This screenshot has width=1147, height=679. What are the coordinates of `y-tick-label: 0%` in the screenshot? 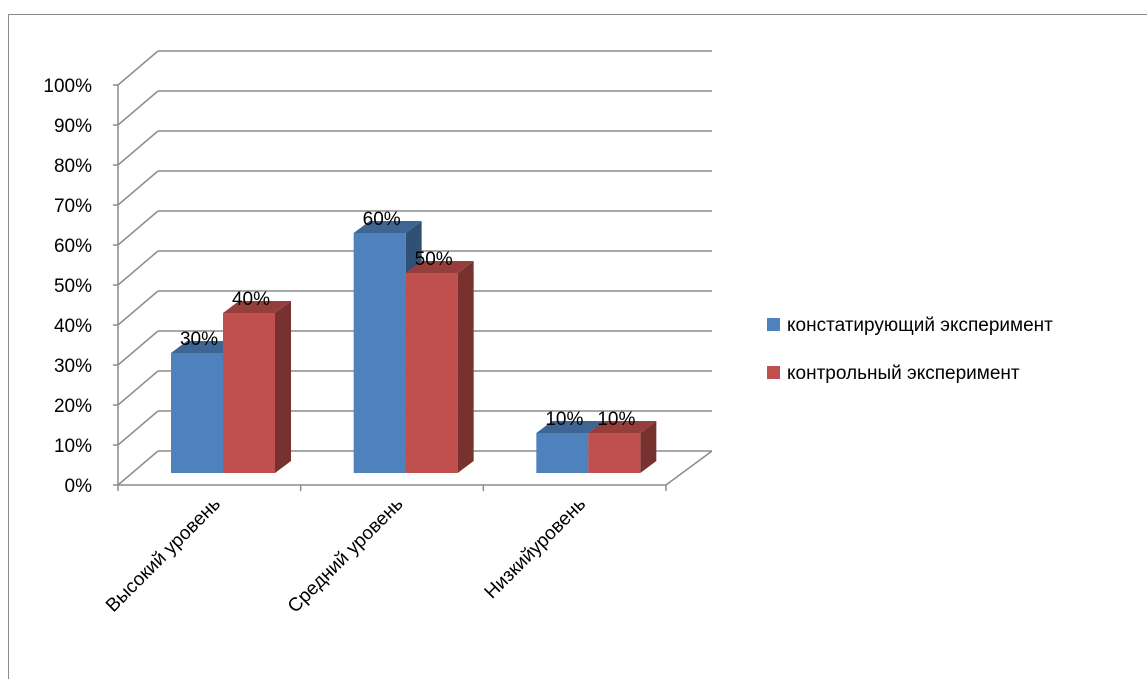 It's located at (79, 486).